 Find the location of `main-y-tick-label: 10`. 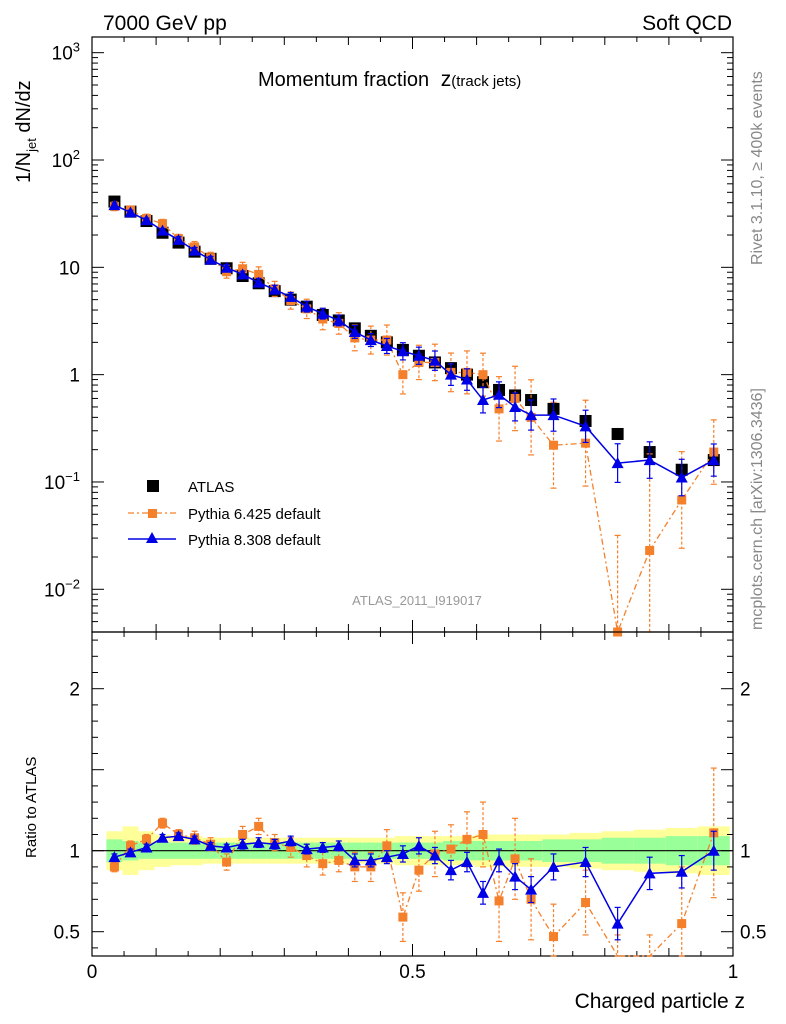

main-y-tick-label: 10 is located at coordinates (69, 268).